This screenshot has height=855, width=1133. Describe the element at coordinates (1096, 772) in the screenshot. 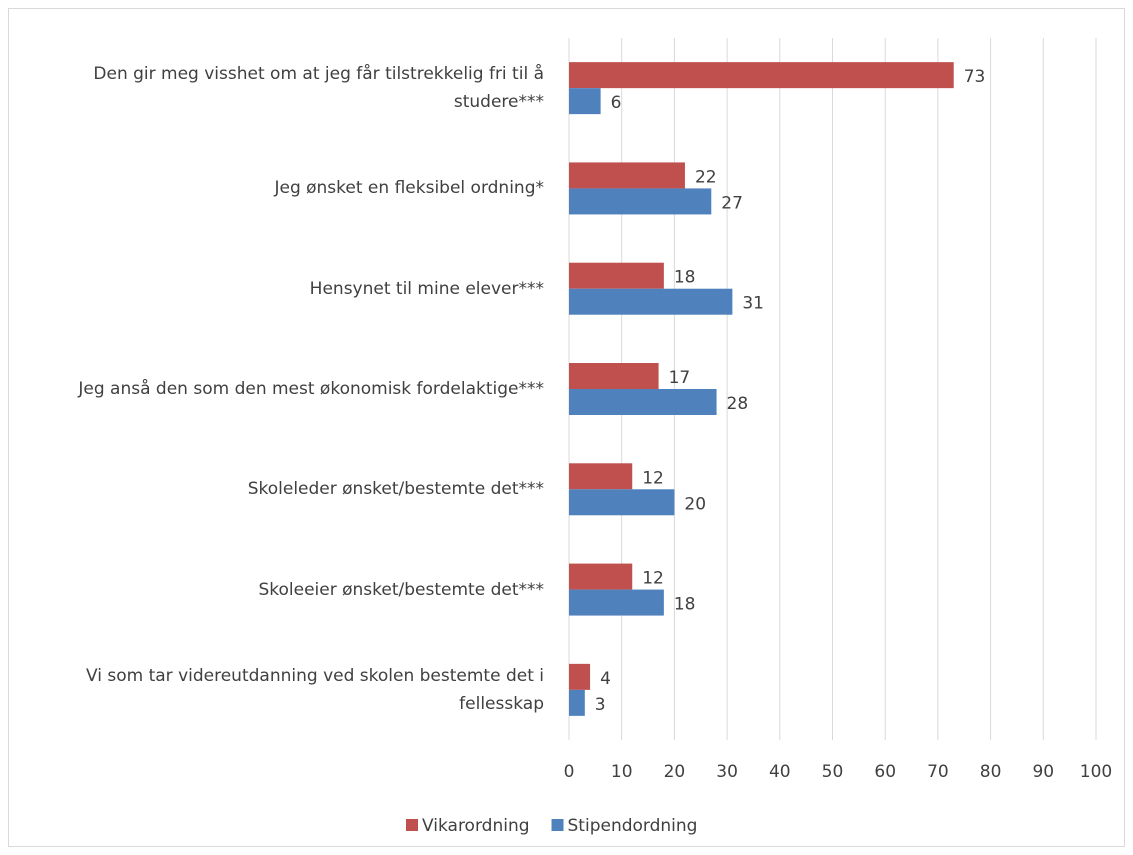

I see `x-tick-label: 100` at that location.